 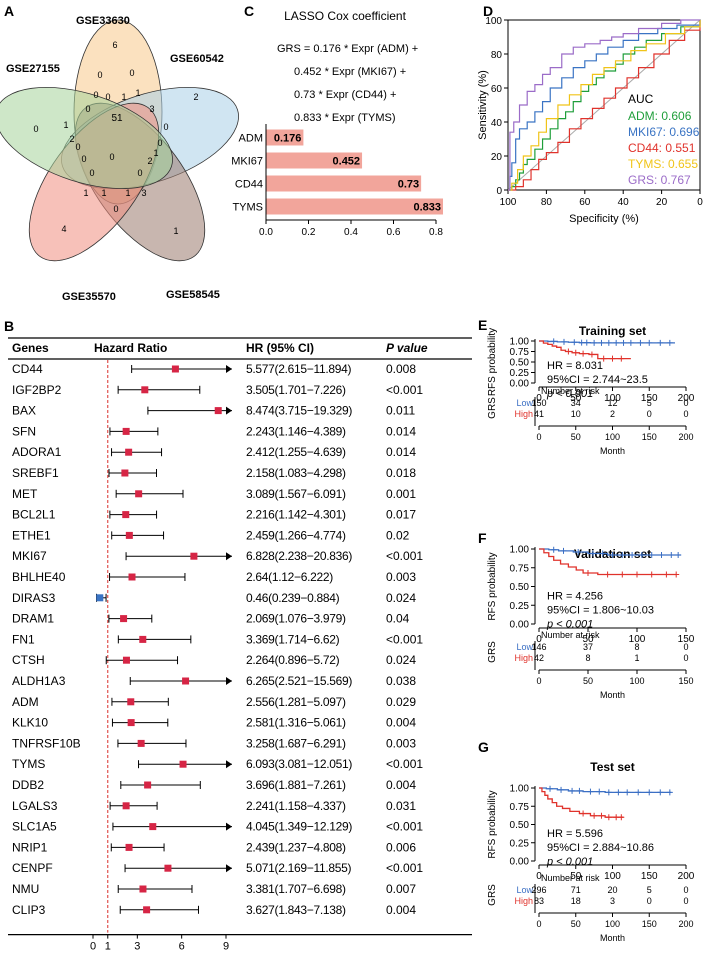 I want to click on lasso-x-tick-label: 0.0, so click(x=266, y=232).